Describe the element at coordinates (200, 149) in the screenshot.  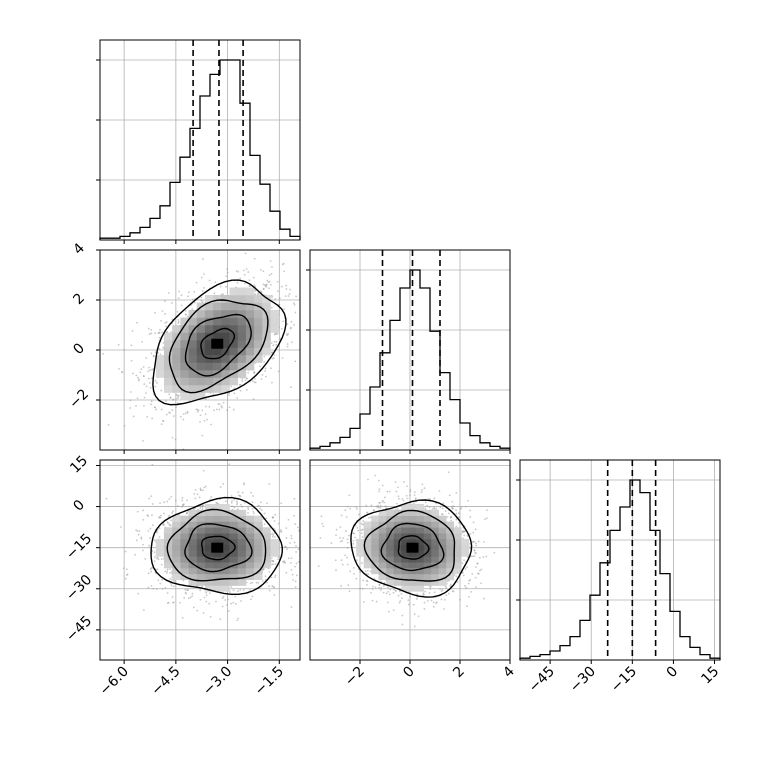
I see `histogram-step-line` at that location.